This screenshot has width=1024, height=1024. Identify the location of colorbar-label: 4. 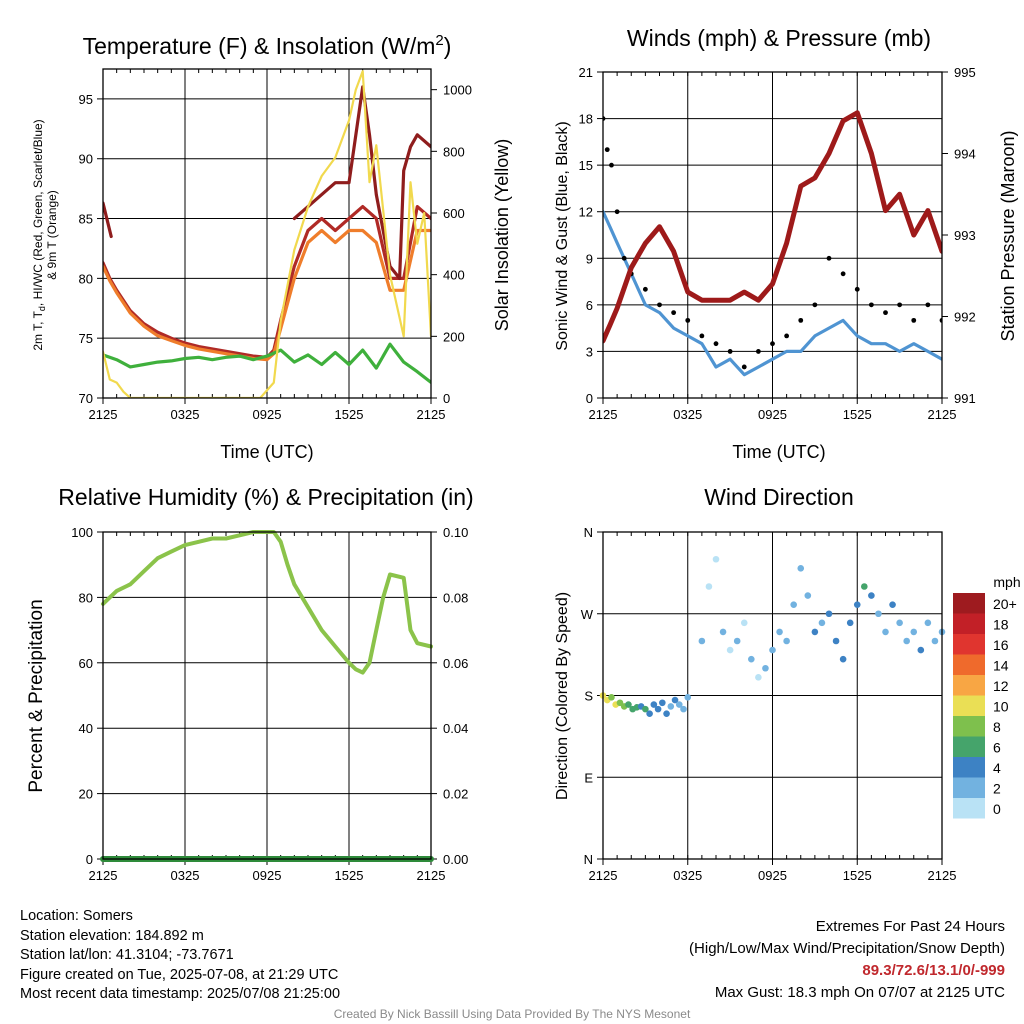
(997, 768).